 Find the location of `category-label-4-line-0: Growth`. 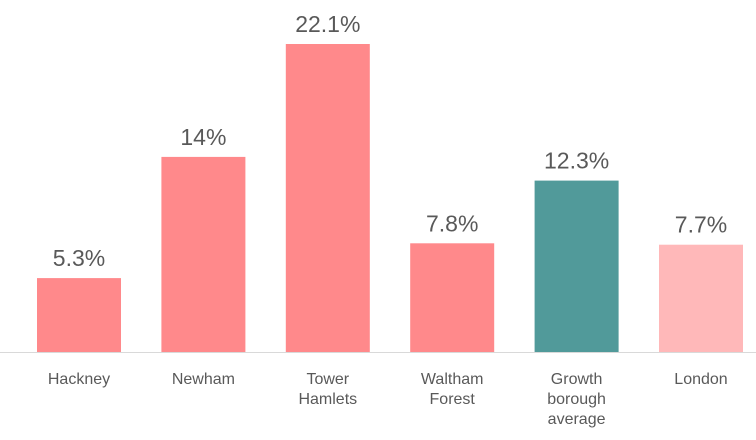

category-label-4-line-0: Growth is located at coordinates (577, 379).